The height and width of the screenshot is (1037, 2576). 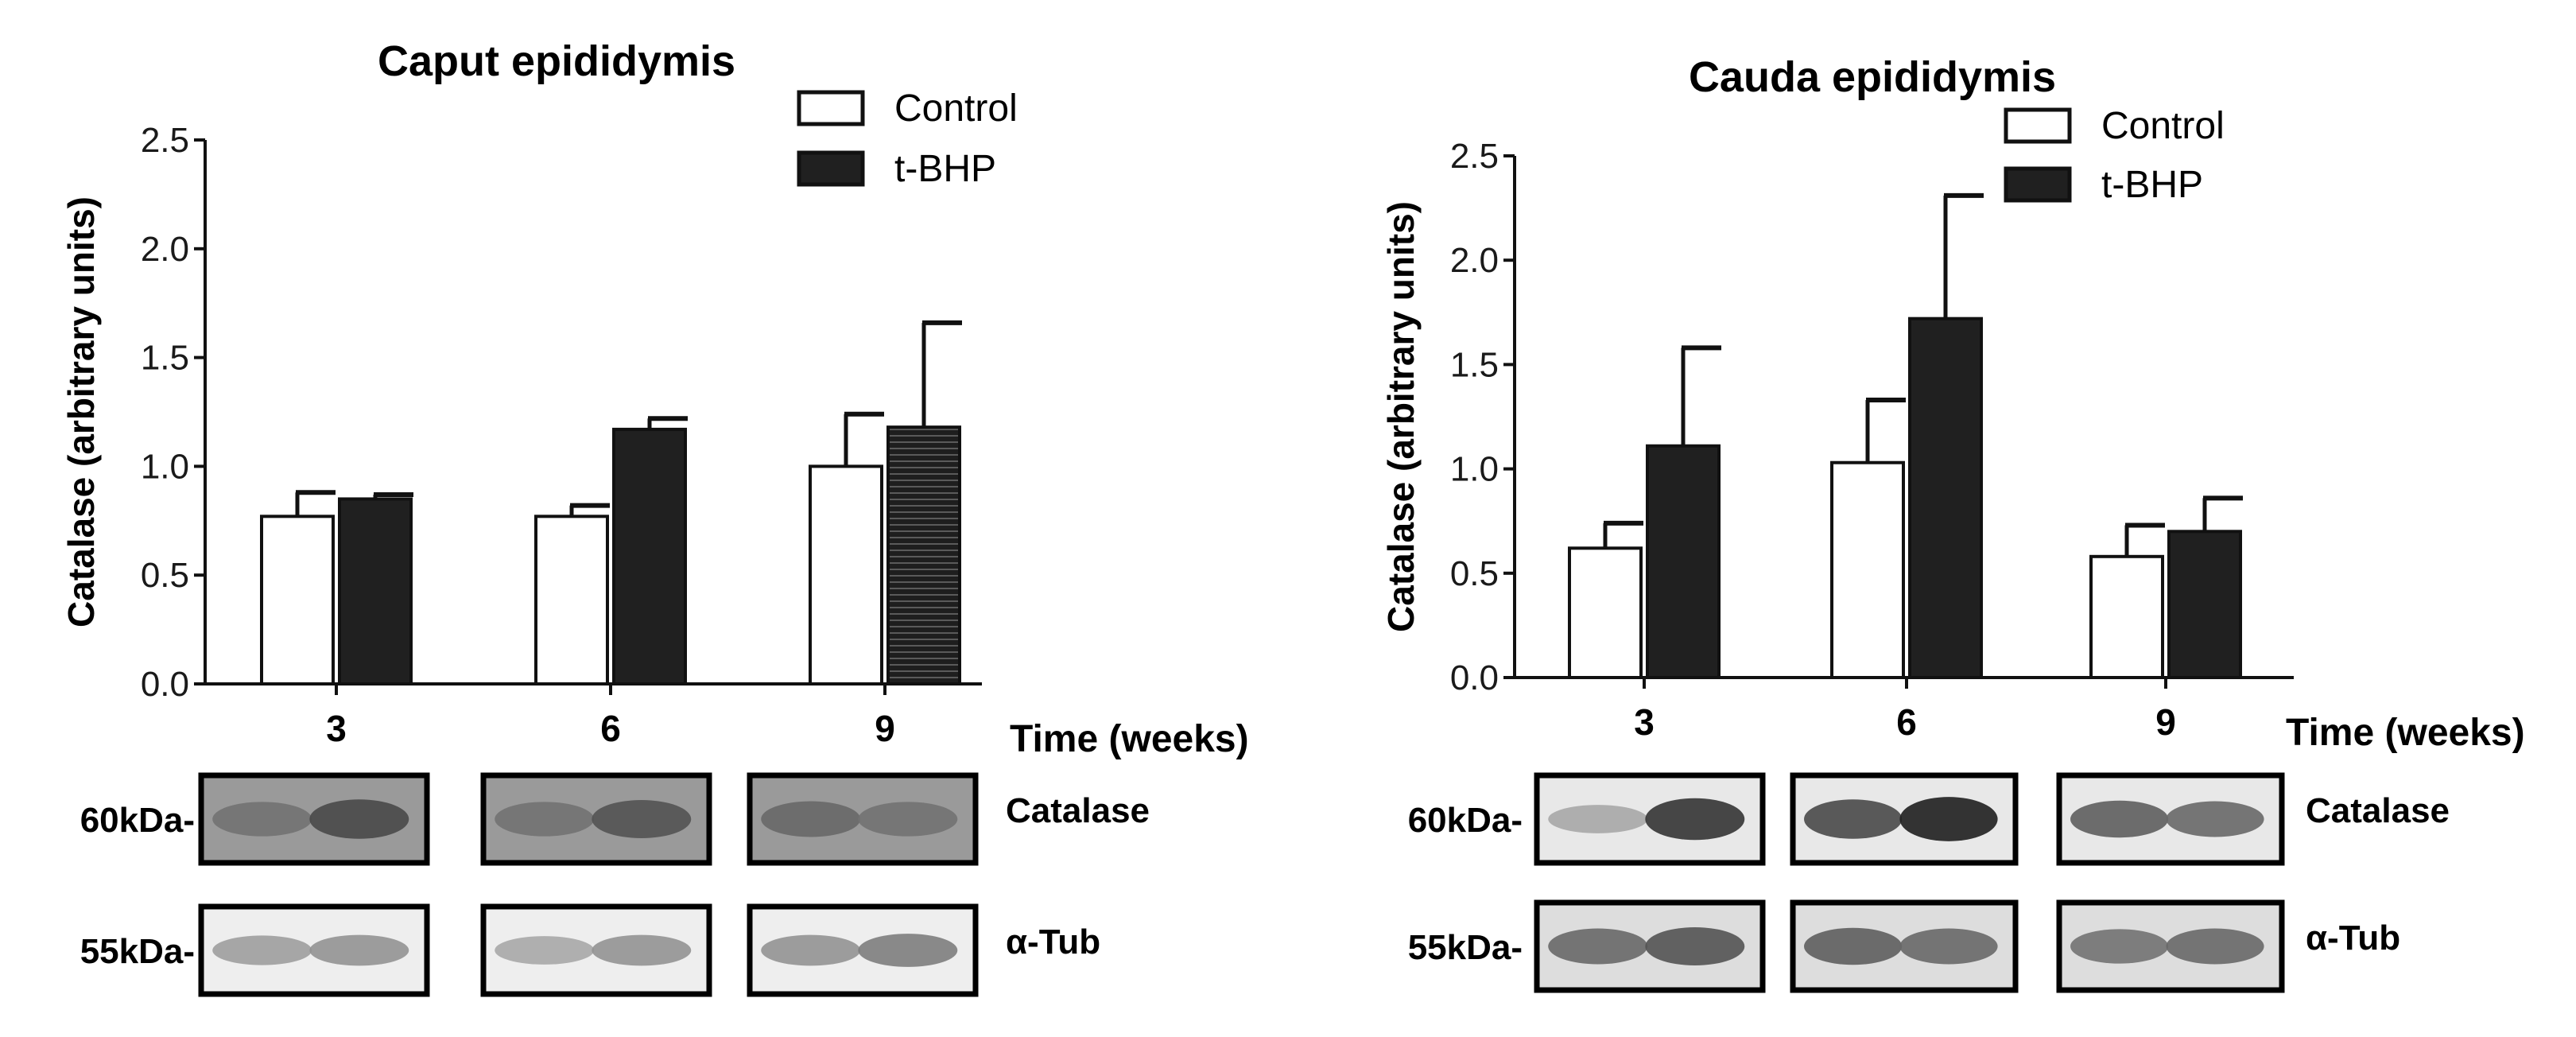 What do you see at coordinates (1872, 77) in the screenshot?
I see `chart-title: Cauda epididymis` at bounding box center [1872, 77].